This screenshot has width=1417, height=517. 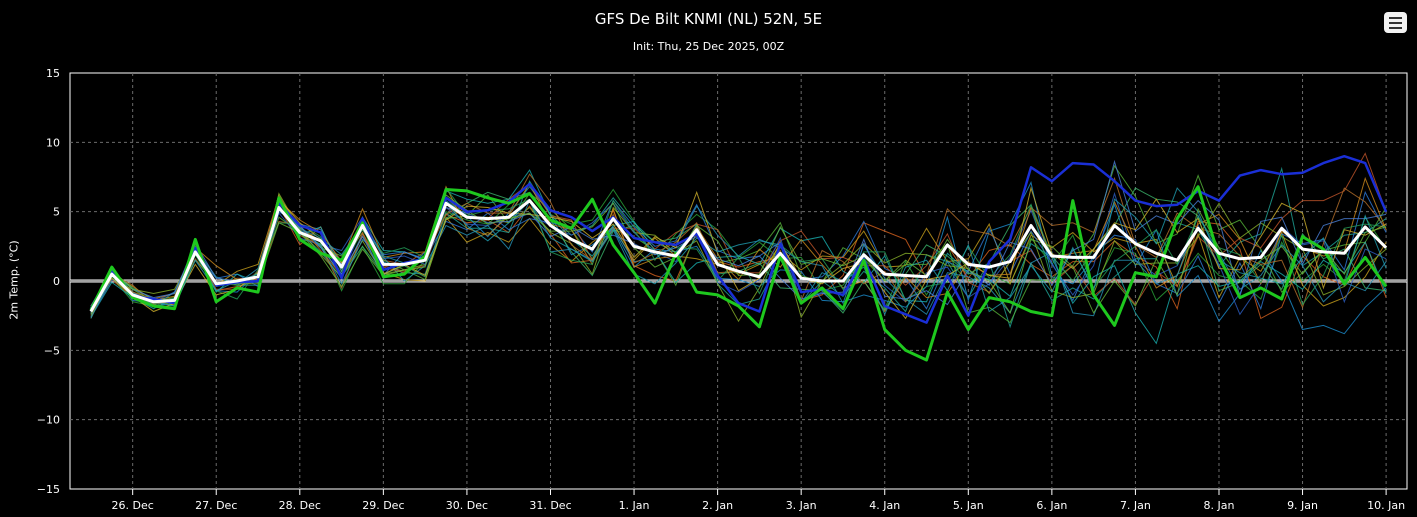 What do you see at coordinates (52, 350) in the screenshot?
I see `y-tick-label: −5` at bounding box center [52, 350].